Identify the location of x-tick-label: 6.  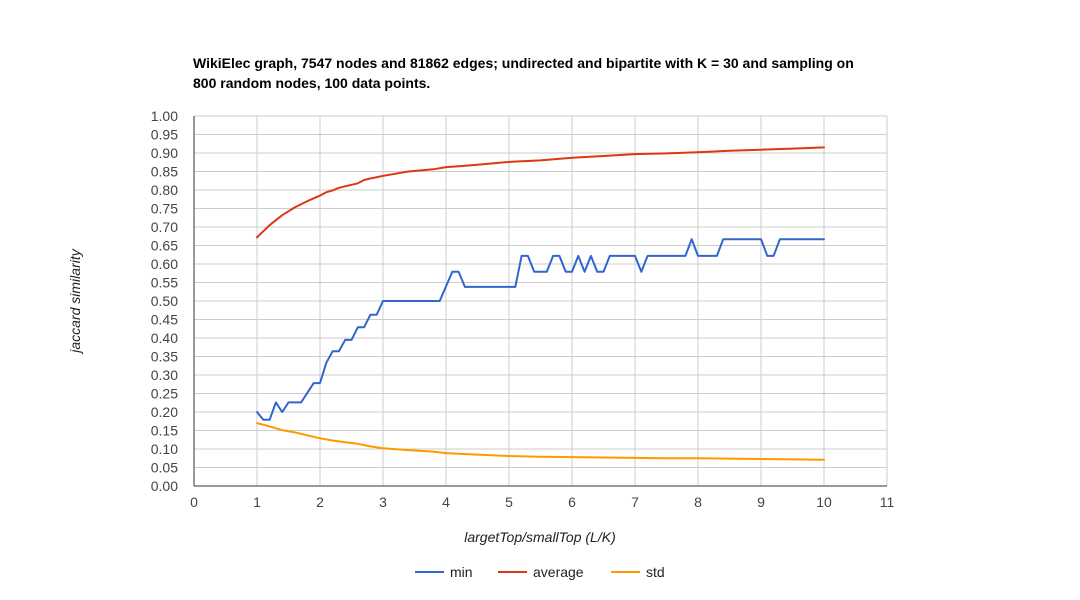
(572, 502).